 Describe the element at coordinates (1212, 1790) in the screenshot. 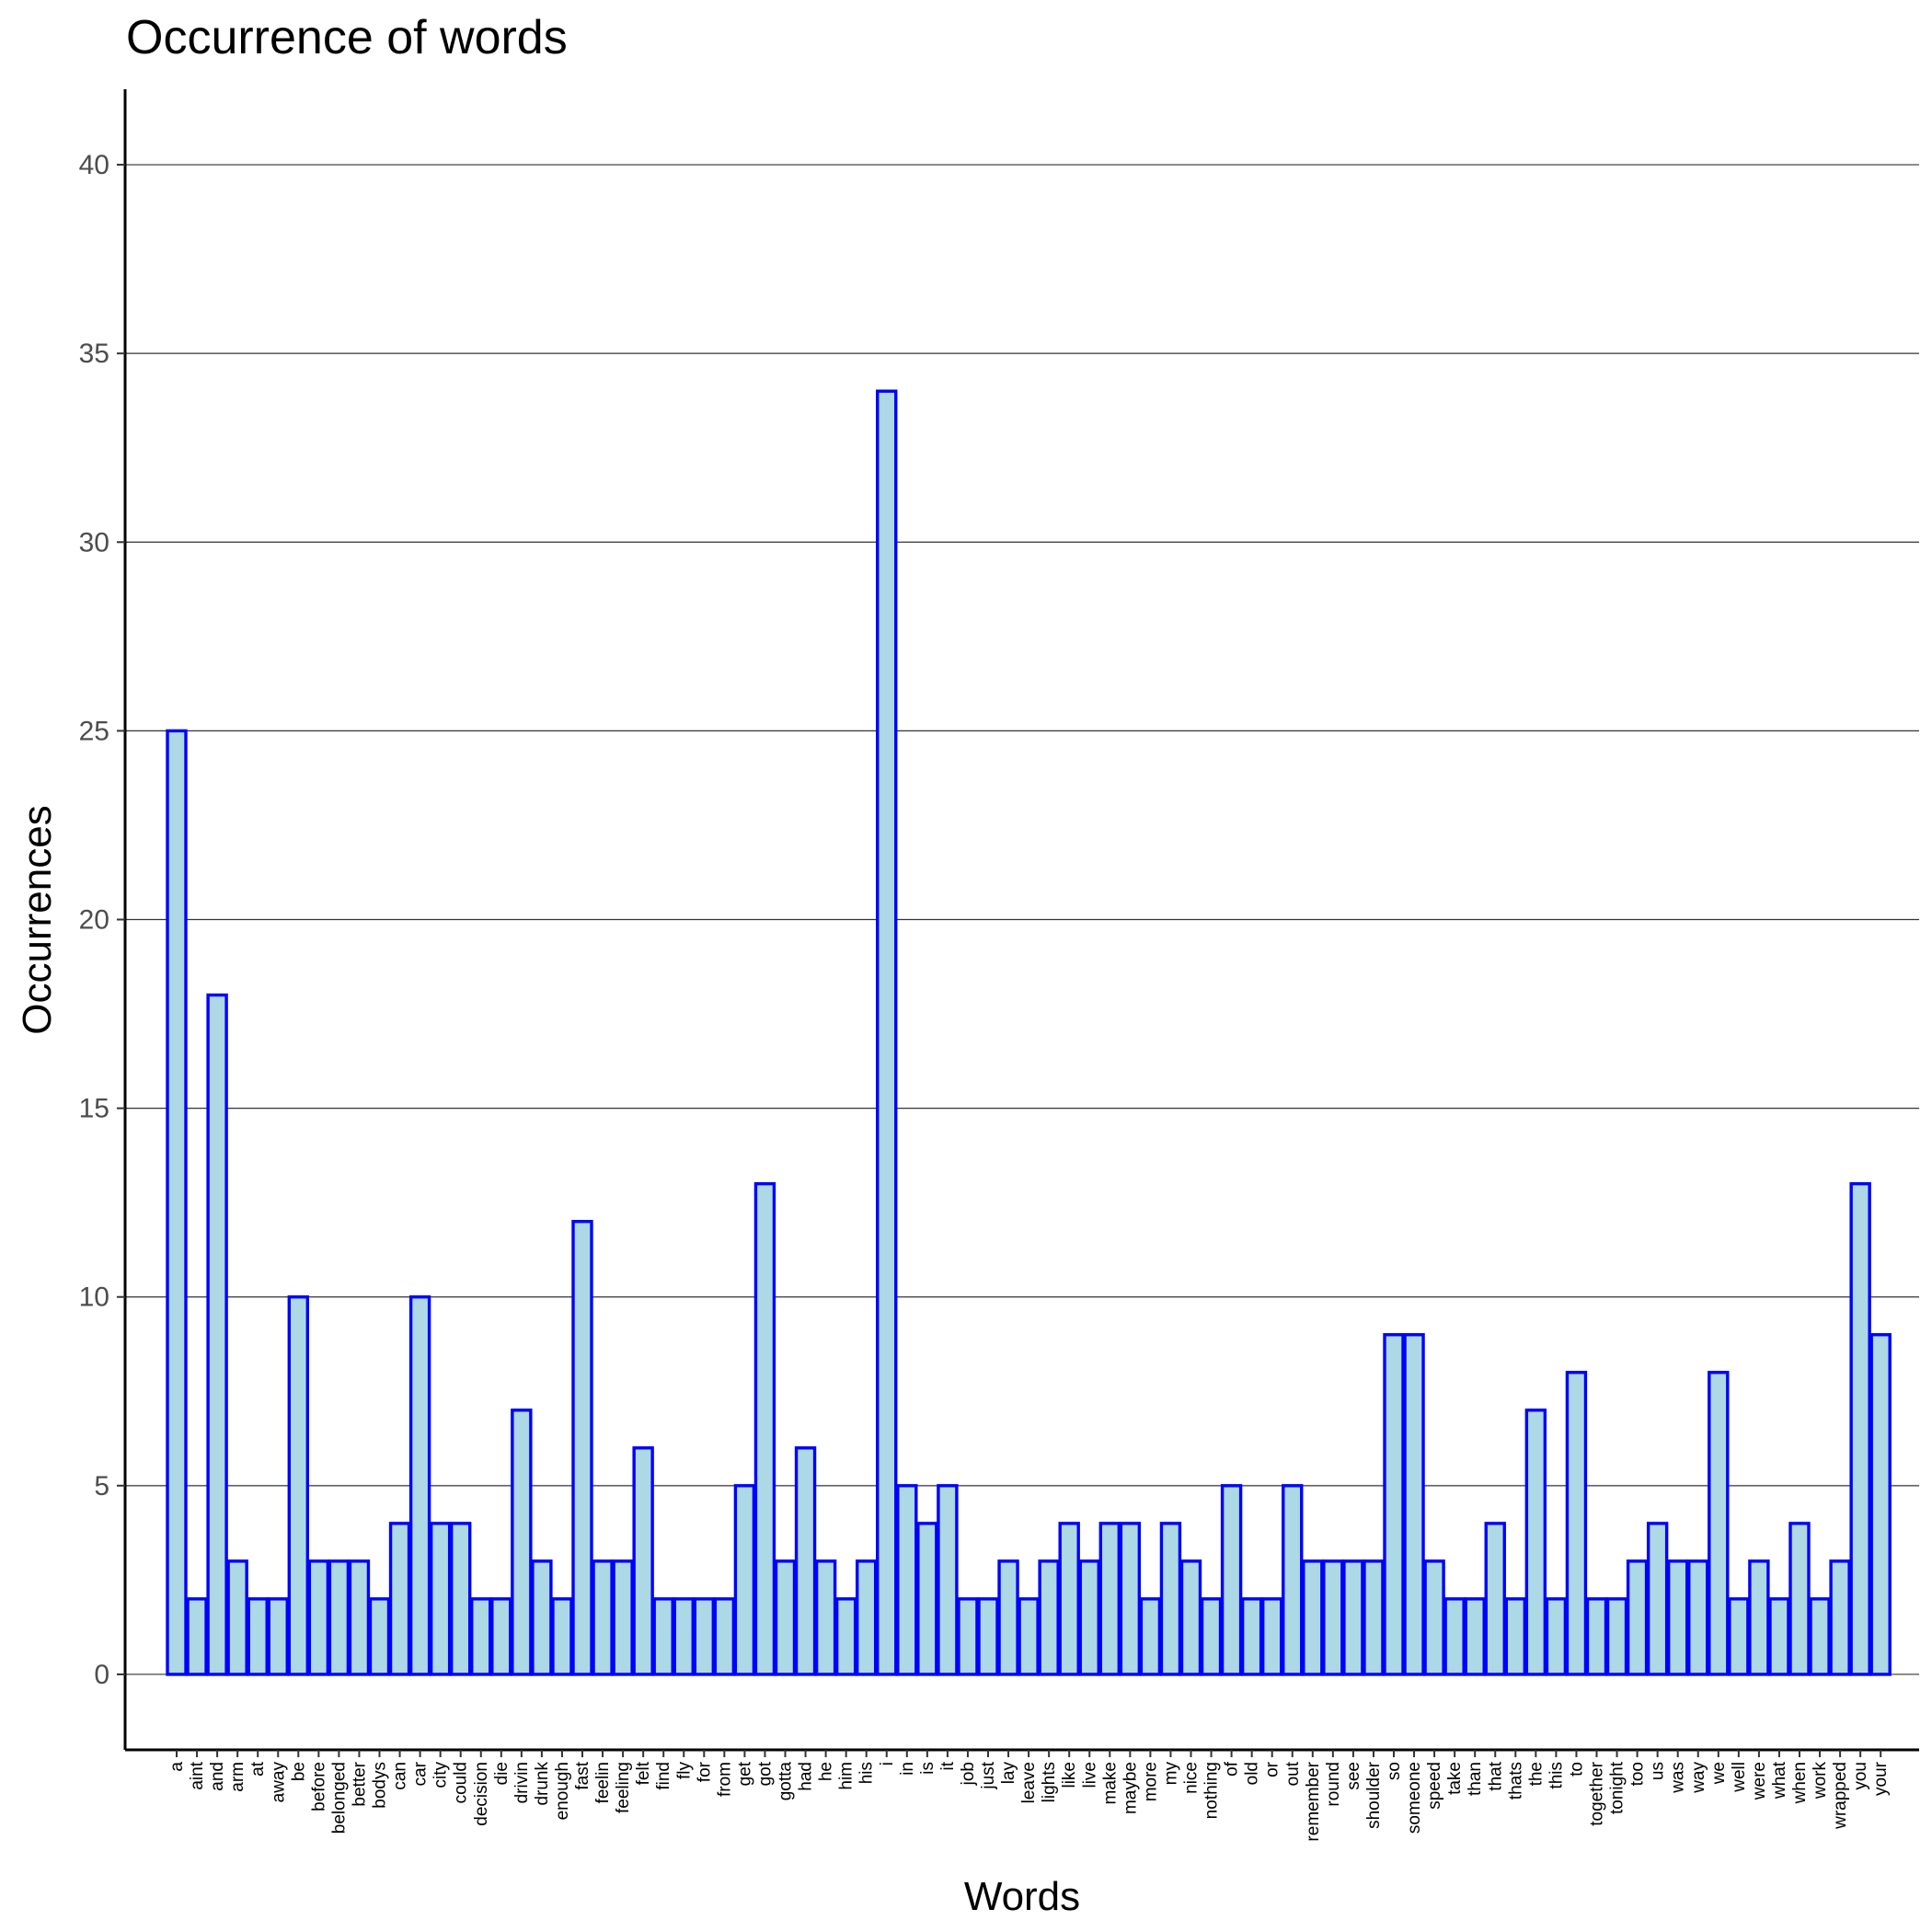

I see `x-tick-label-nothing: nothing` at that location.